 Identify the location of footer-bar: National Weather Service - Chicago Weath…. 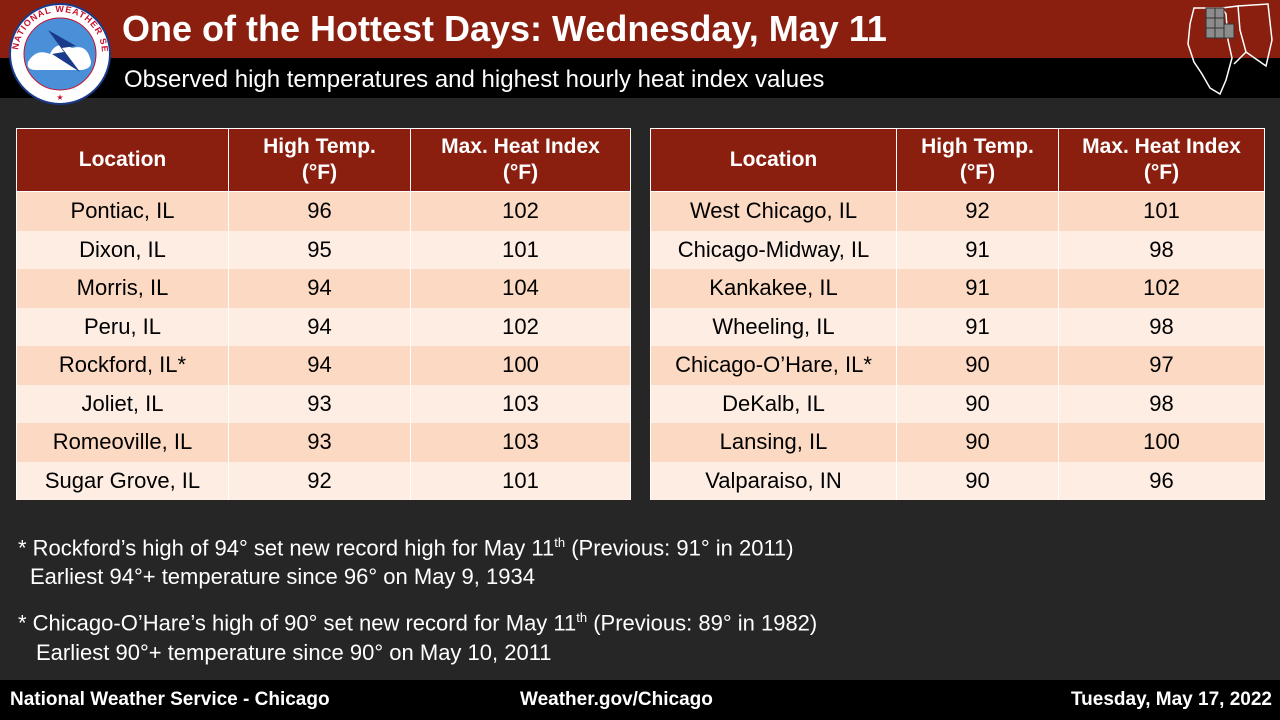
(640, 700).